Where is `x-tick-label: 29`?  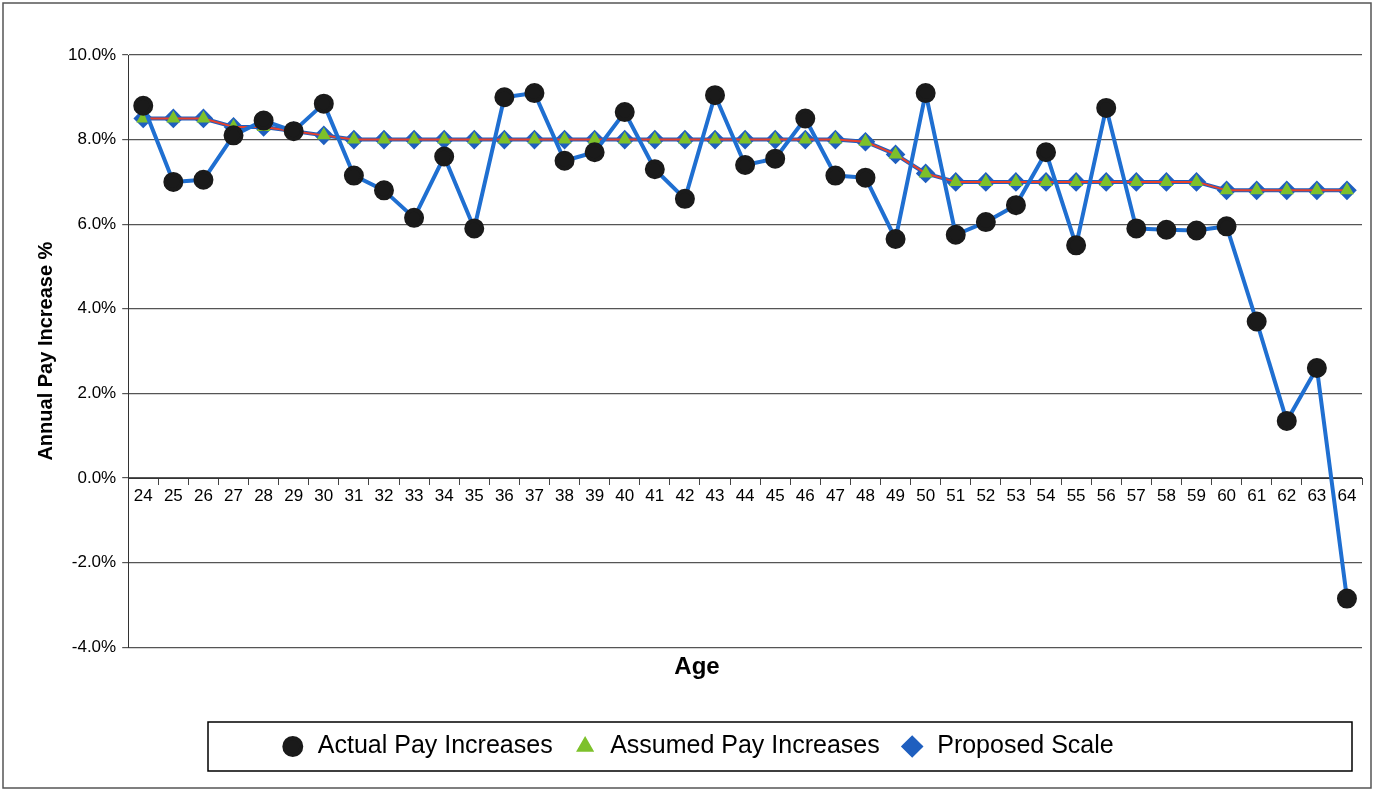
x-tick-label: 29 is located at coordinates (294, 495).